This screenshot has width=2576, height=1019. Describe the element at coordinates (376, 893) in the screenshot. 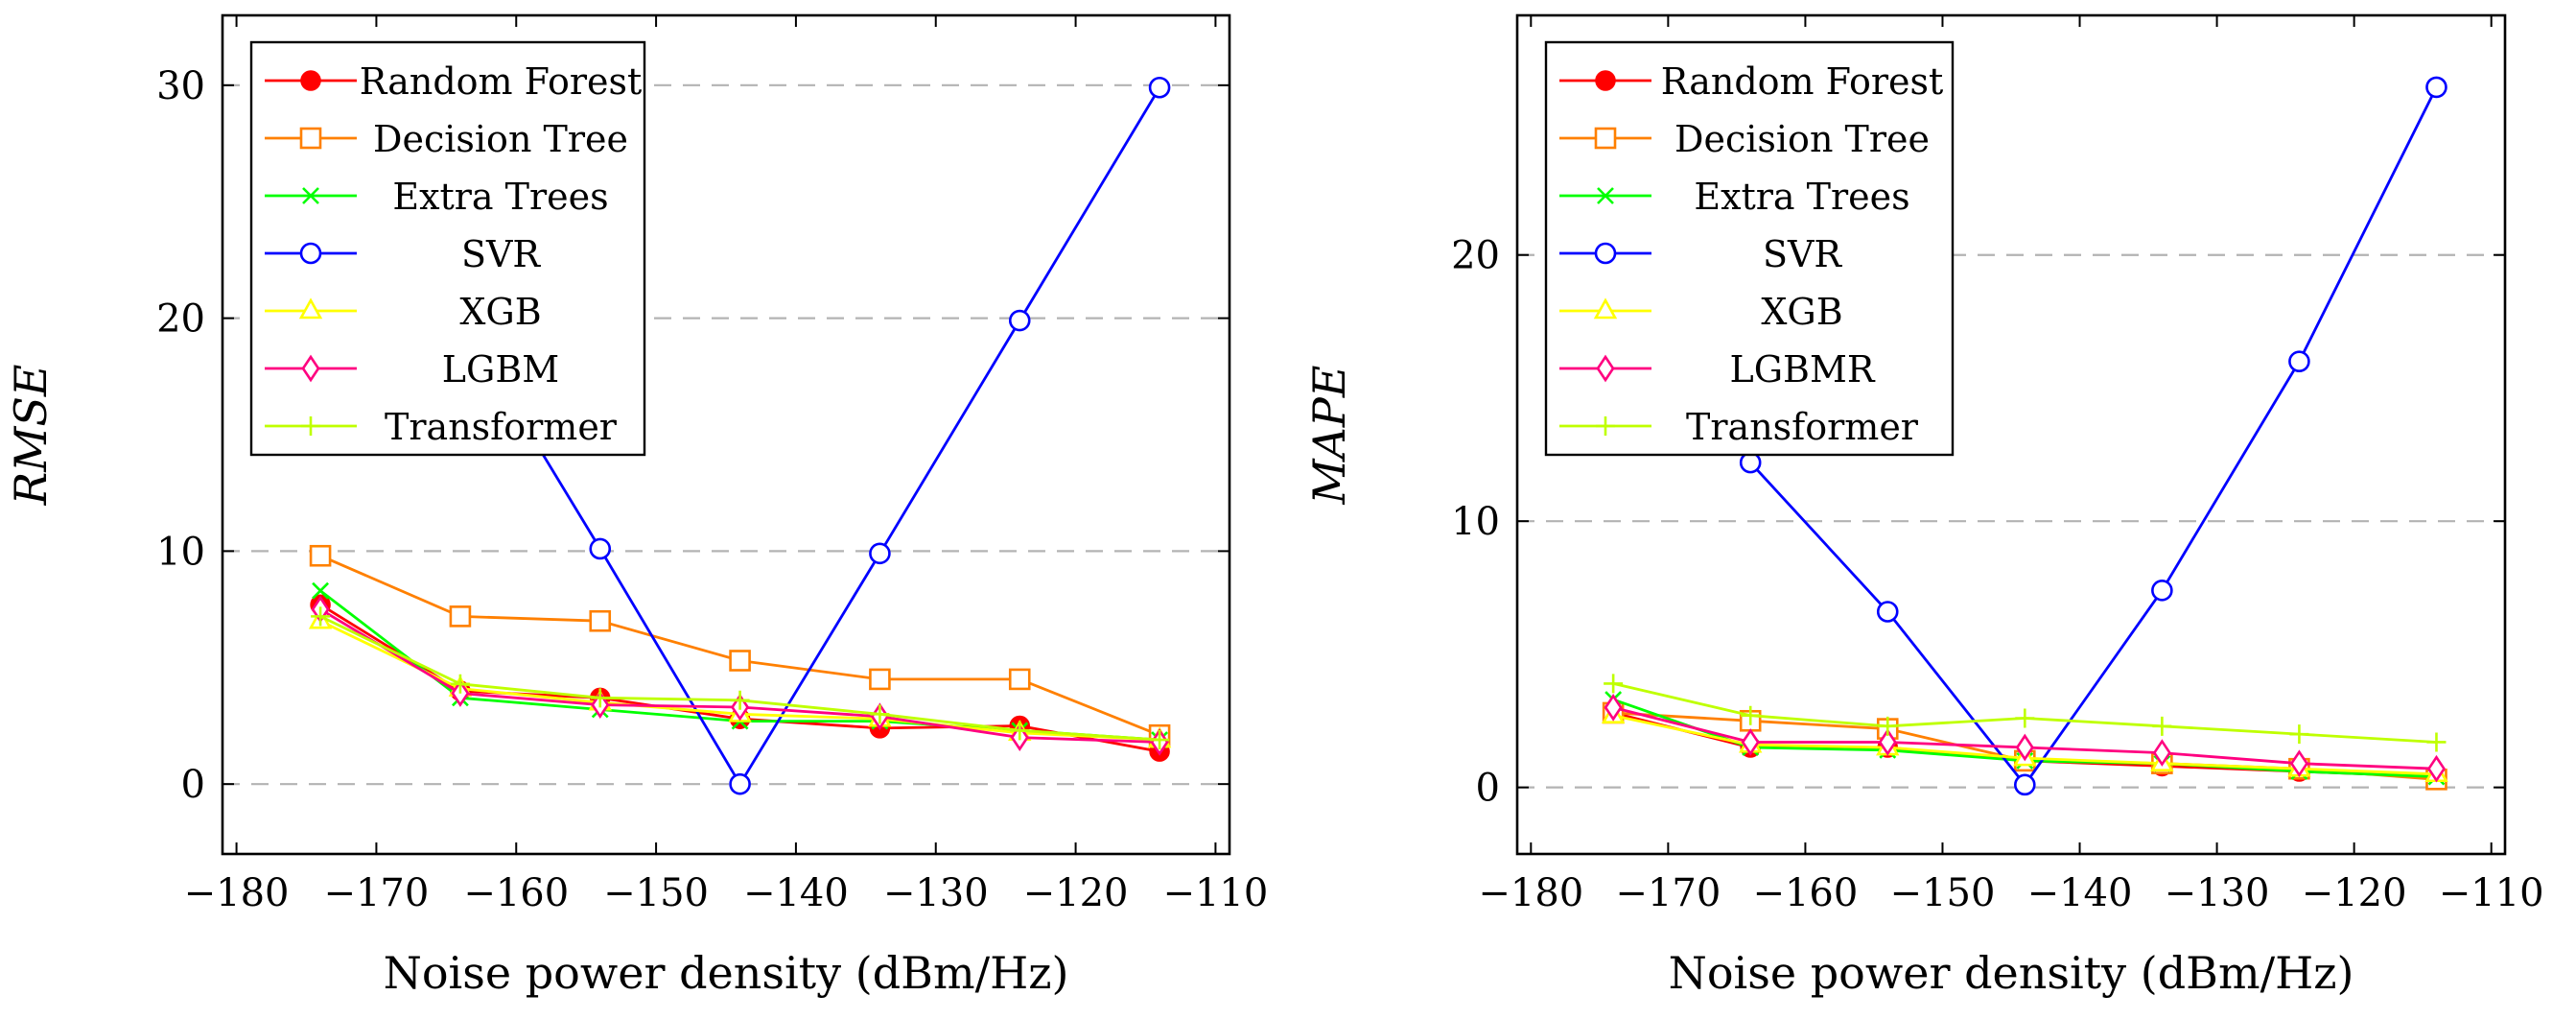

I see `x-tick-label: −170` at that location.